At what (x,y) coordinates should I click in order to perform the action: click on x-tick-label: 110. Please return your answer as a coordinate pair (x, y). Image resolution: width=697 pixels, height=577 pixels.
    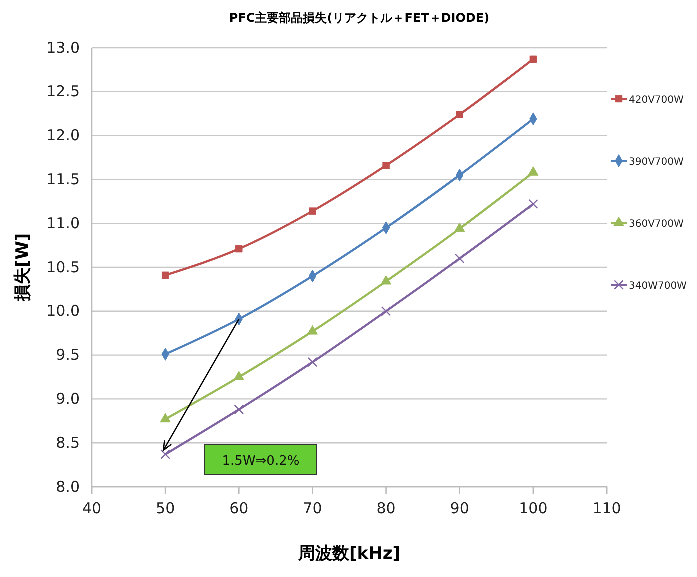
    Looking at the image, I should click on (607, 509).